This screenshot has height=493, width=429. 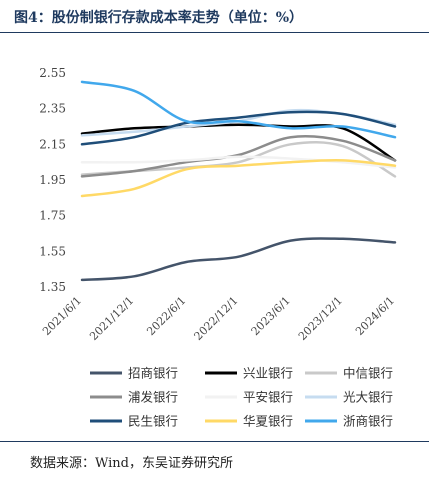 I want to click on legend-label: 浦发银行, so click(x=153, y=397).